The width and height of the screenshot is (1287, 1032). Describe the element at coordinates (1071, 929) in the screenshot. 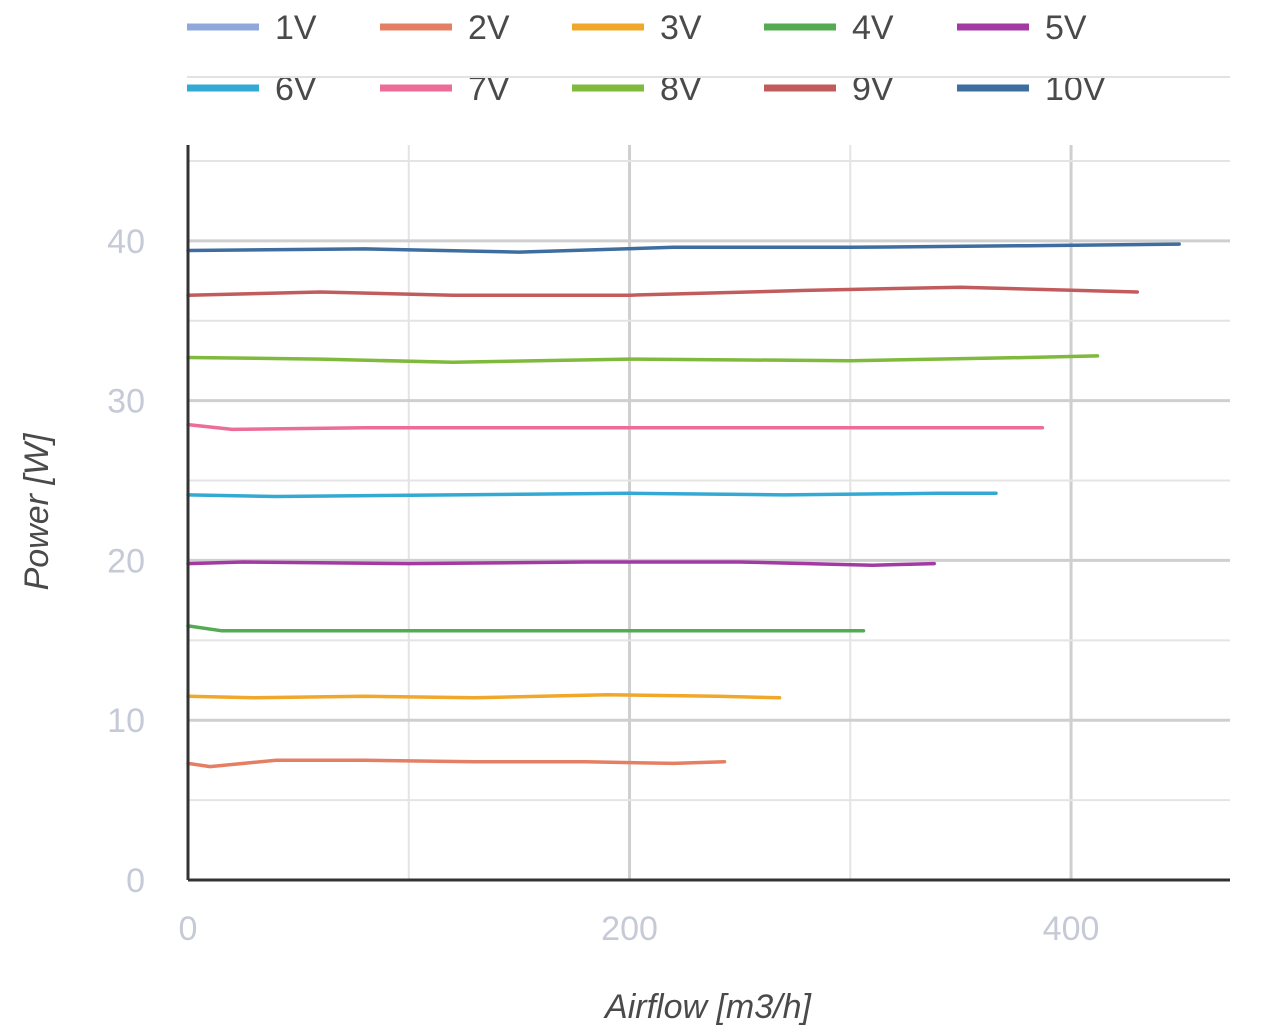

I see `x-tick-label: 400` at that location.